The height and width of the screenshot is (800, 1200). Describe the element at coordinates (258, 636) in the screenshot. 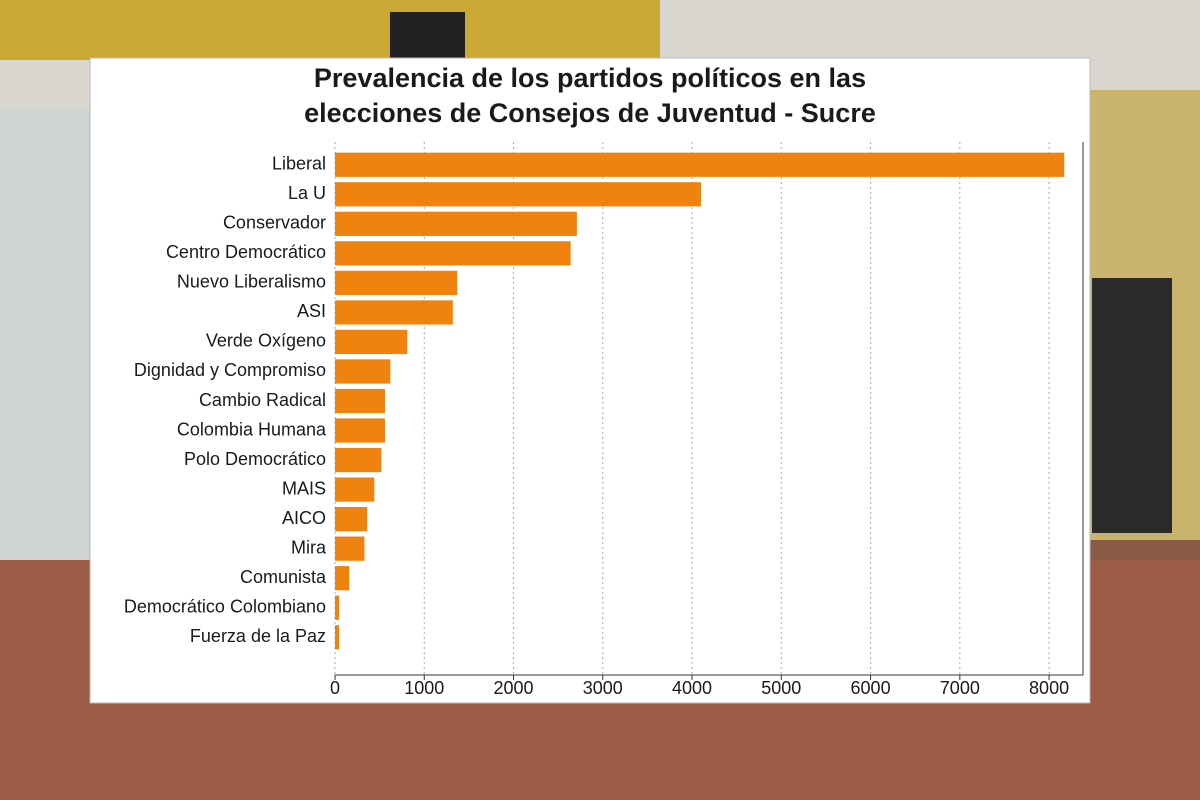

I see `y-tick-label: Fuerza de la Paz` at that location.